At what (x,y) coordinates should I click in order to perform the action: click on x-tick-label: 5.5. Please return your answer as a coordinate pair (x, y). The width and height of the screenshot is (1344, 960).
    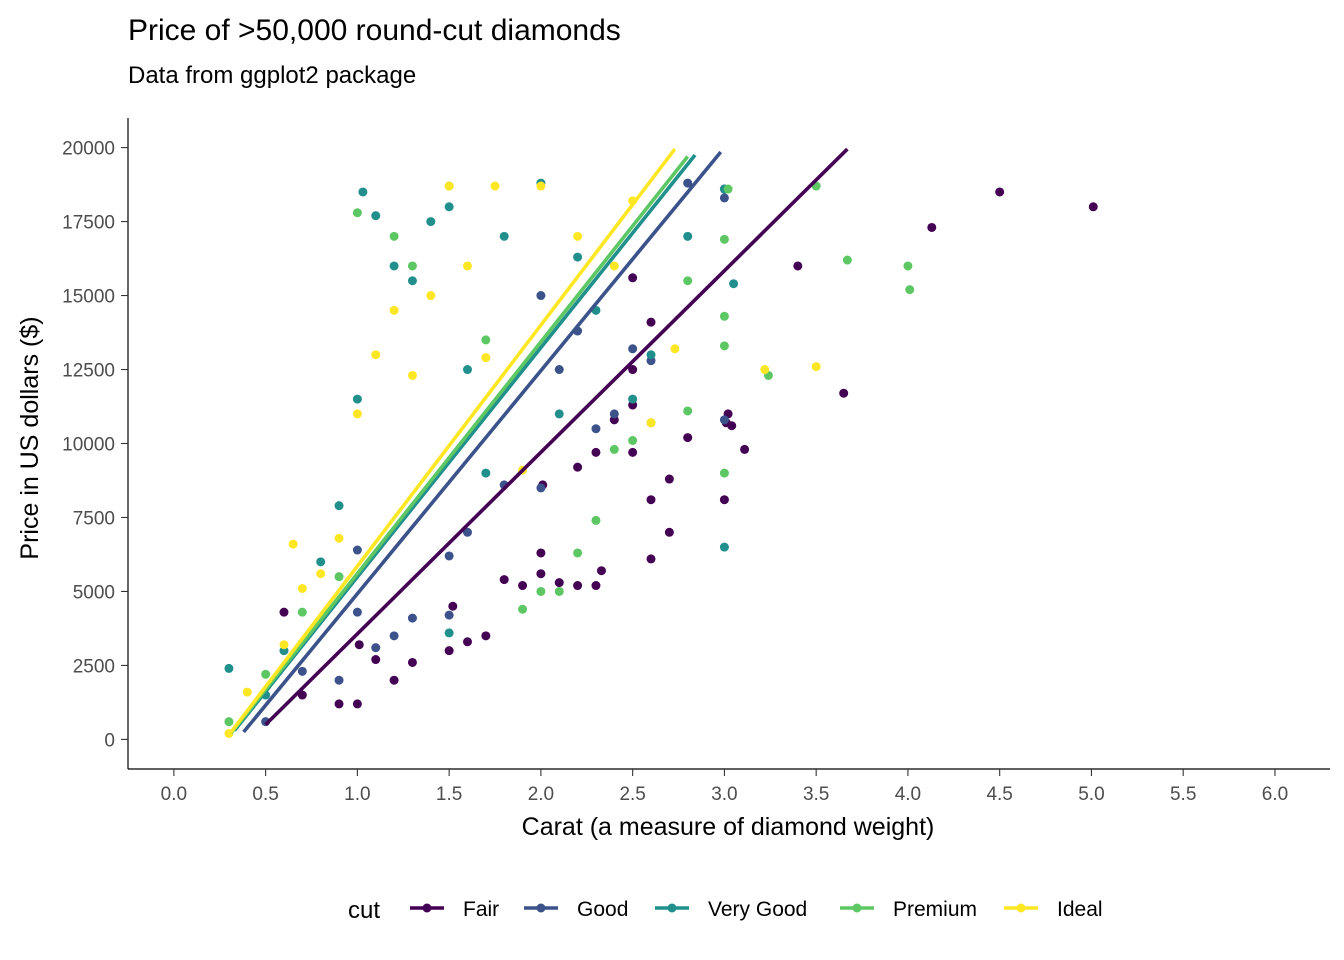
    Looking at the image, I should click on (1183, 794).